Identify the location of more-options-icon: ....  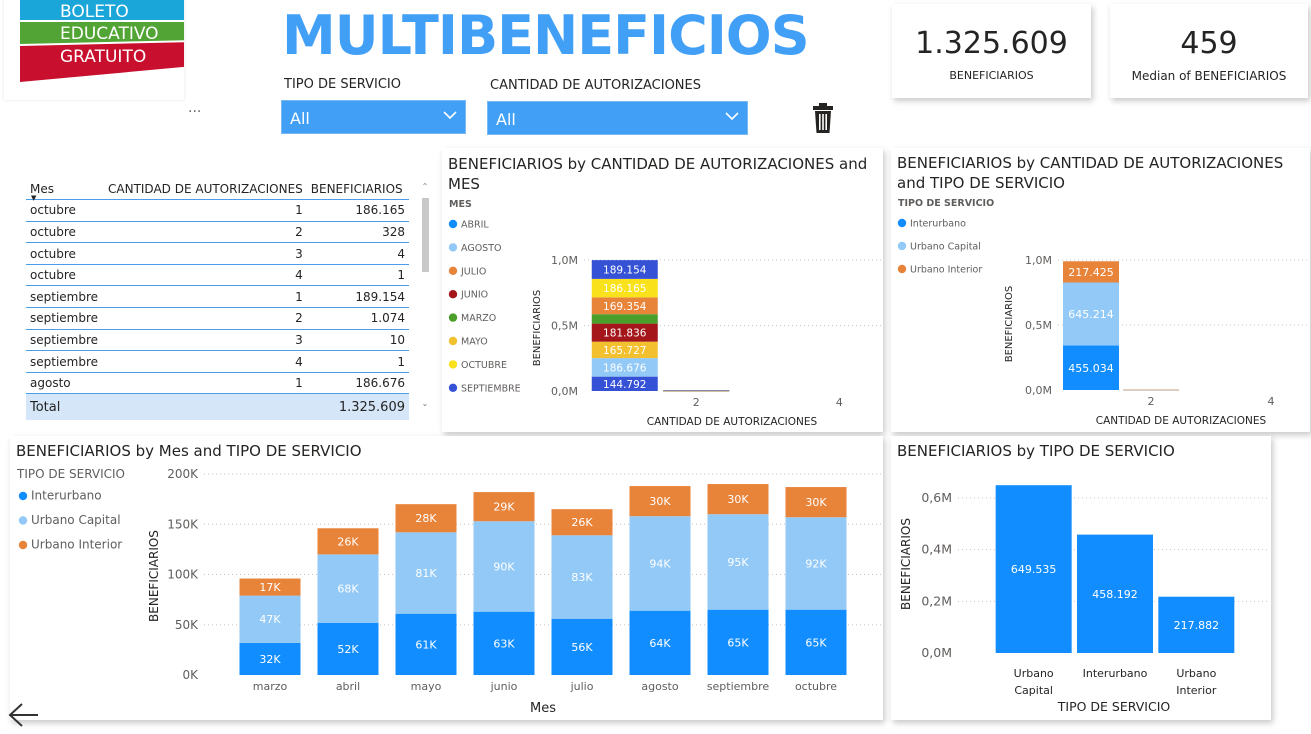
(195, 108).